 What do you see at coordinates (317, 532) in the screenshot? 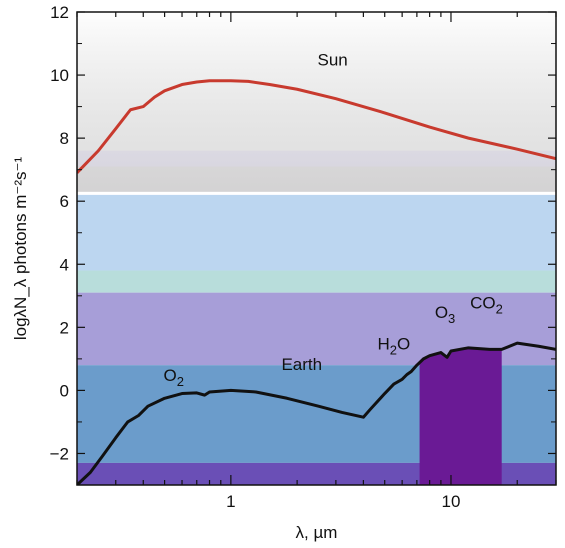
I see `x-axis-title: λ, µm` at bounding box center [317, 532].